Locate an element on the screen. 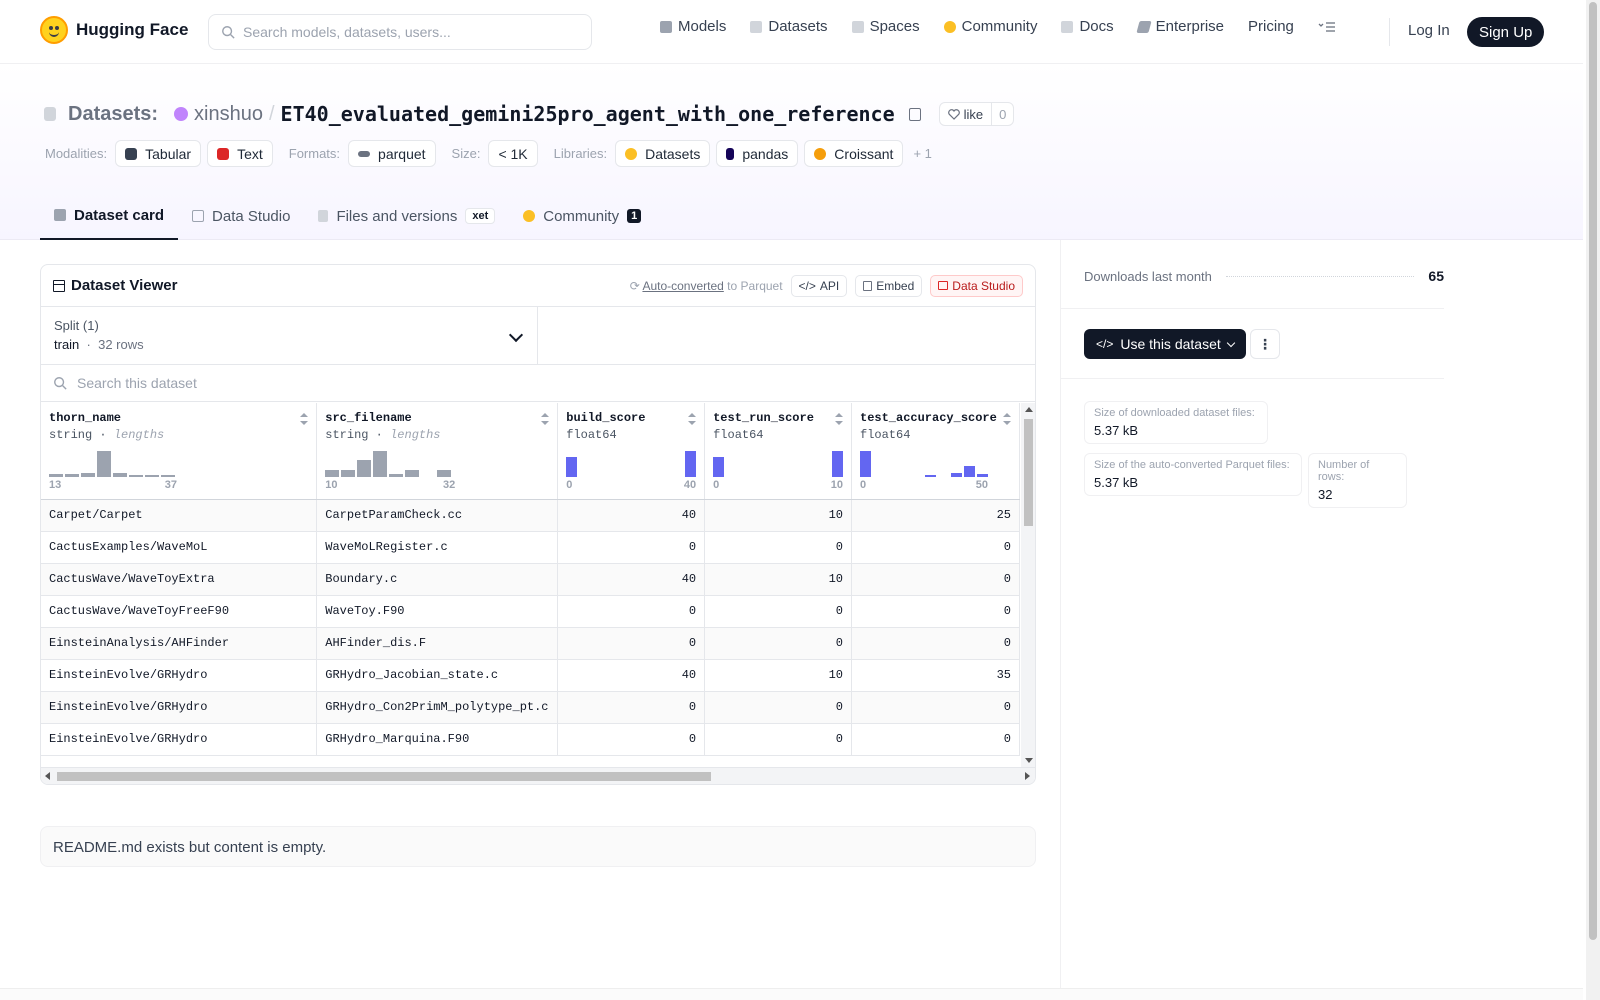 This screenshot has width=1600, height=1000. tag-text: Text is located at coordinates (240, 153).